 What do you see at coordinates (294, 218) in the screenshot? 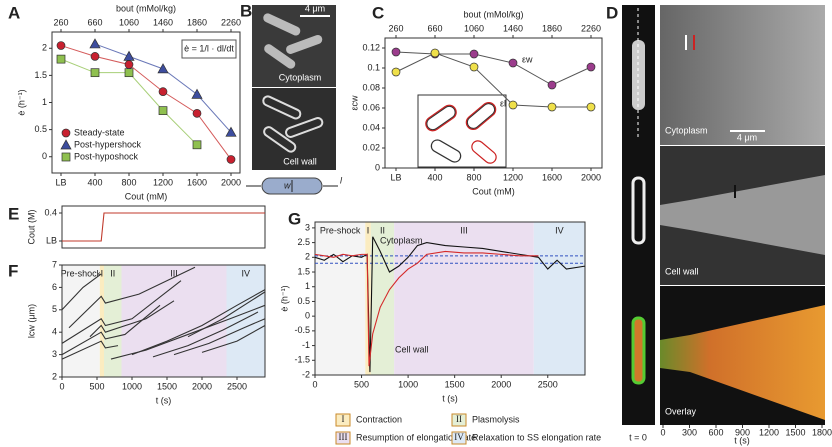
I see `panel-letter: G` at bounding box center [294, 218].